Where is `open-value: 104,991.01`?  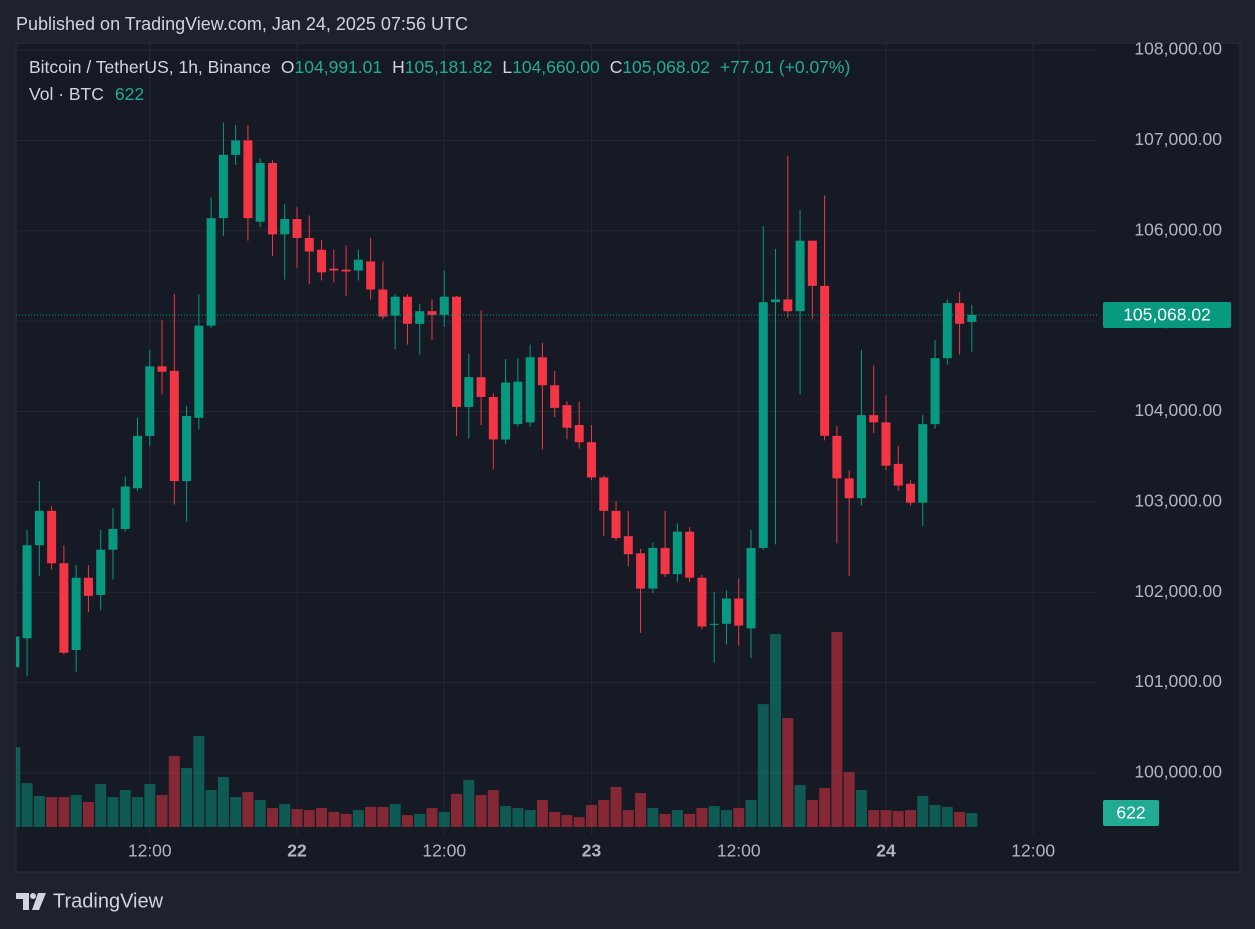
open-value: 104,991.01 is located at coordinates (338, 67).